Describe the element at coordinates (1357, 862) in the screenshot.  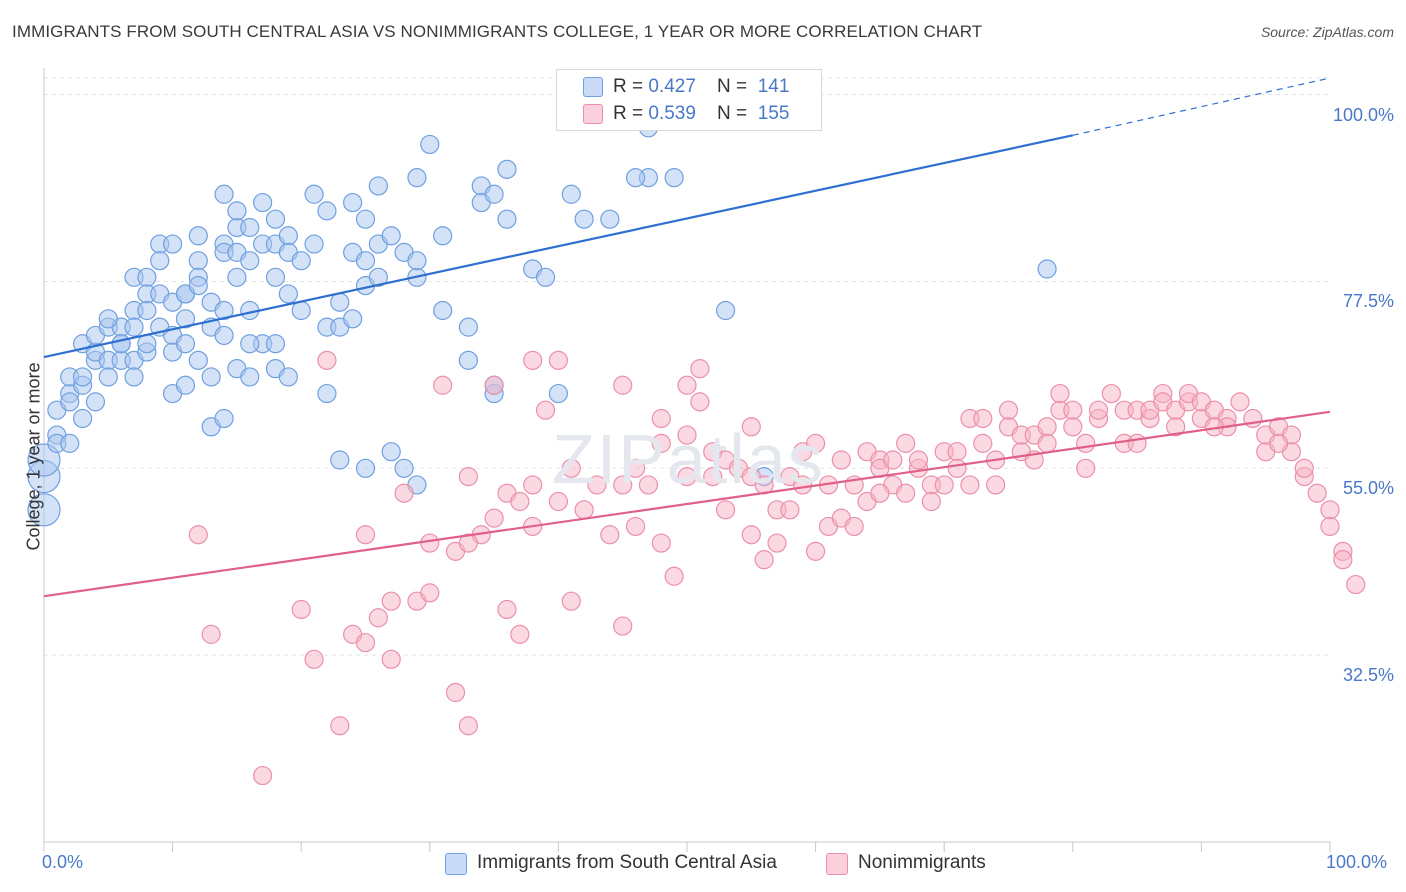
I see `x-tick-label-max: 100.0%` at that location.